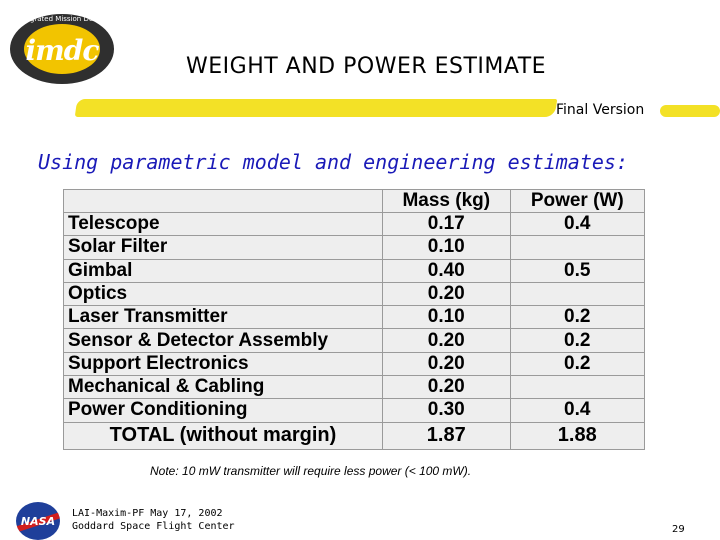 The image size is (720, 540). I want to click on row-item: Telescope, so click(223, 224).